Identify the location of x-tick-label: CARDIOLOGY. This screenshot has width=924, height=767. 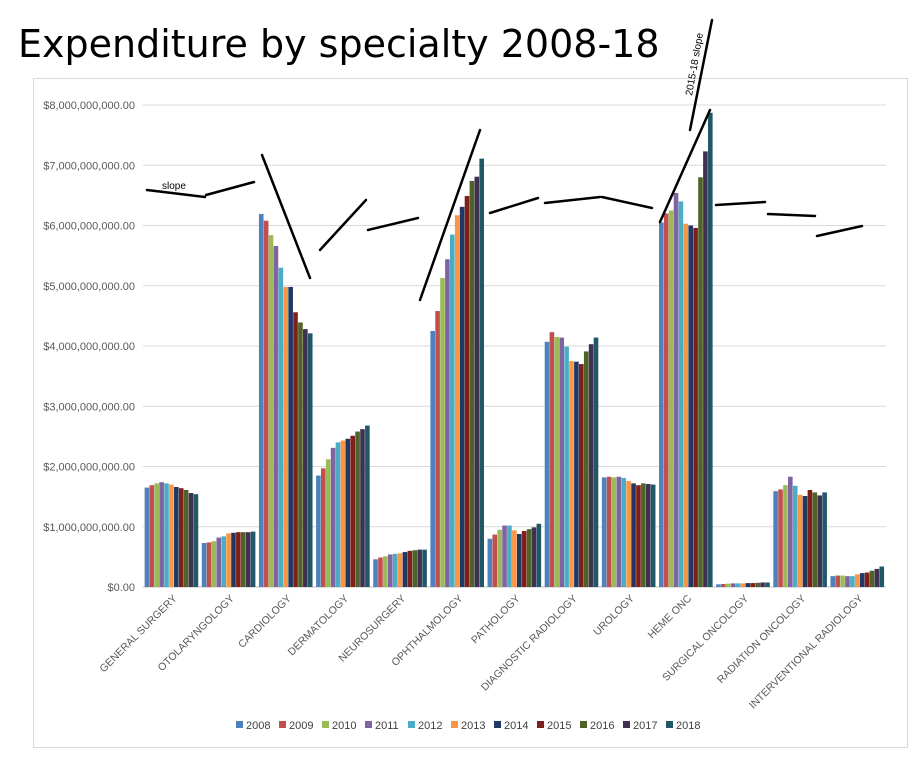
(265, 622).